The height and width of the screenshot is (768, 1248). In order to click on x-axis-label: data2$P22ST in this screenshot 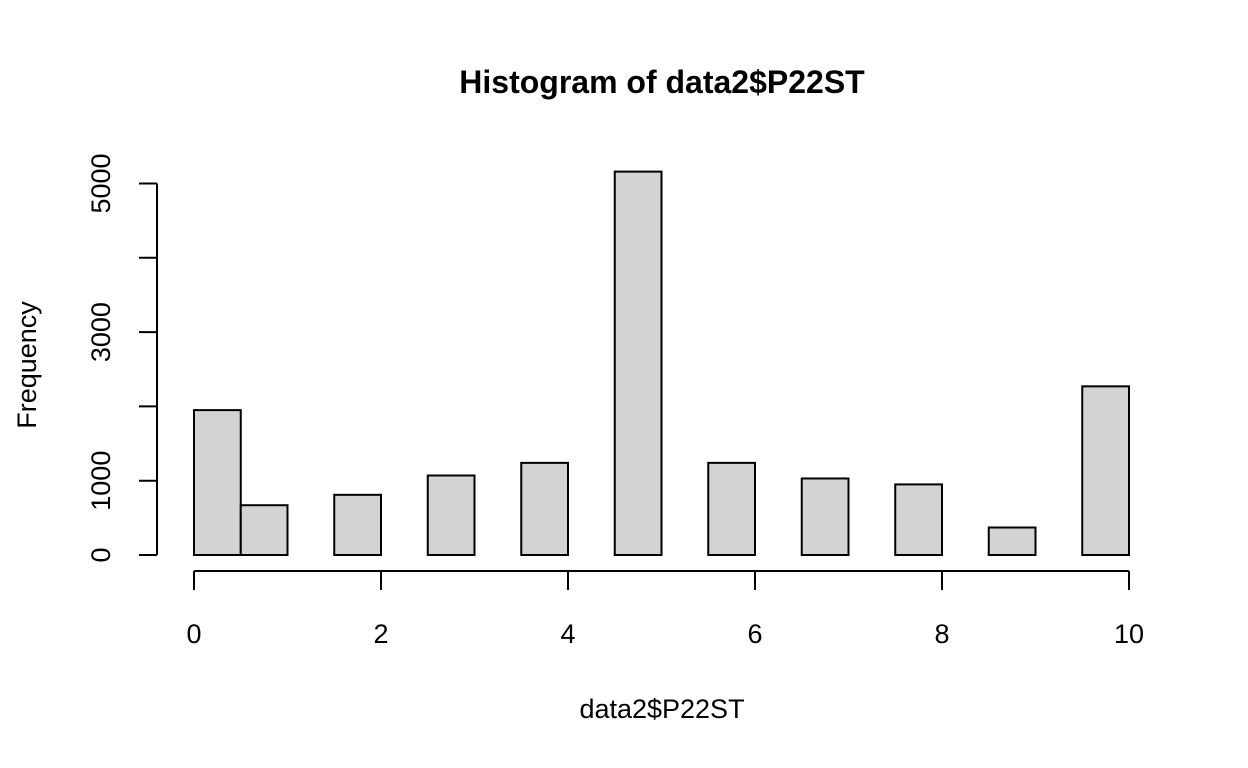, I will do `click(661, 709)`.